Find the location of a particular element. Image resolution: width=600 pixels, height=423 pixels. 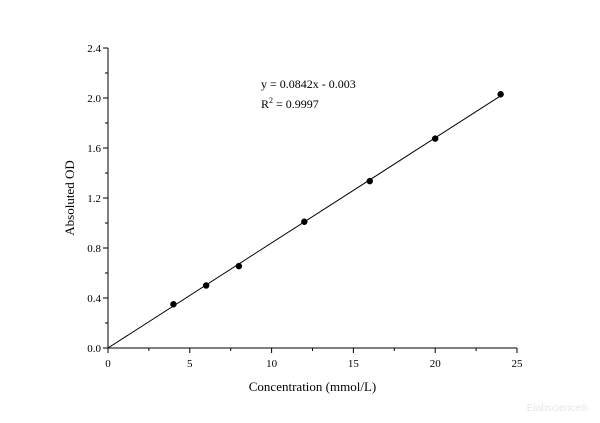

r-squared-text: R2 = 0.9997 is located at coordinates (290, 103).